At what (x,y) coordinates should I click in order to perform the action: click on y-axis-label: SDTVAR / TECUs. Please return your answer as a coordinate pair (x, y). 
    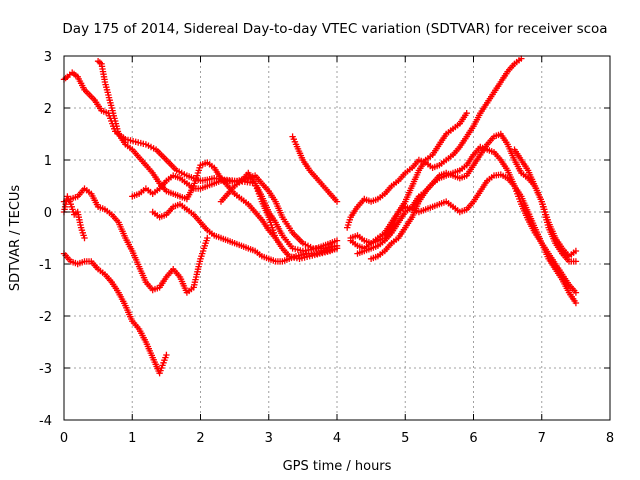
    Looking at the image, I should click on (15, 238).